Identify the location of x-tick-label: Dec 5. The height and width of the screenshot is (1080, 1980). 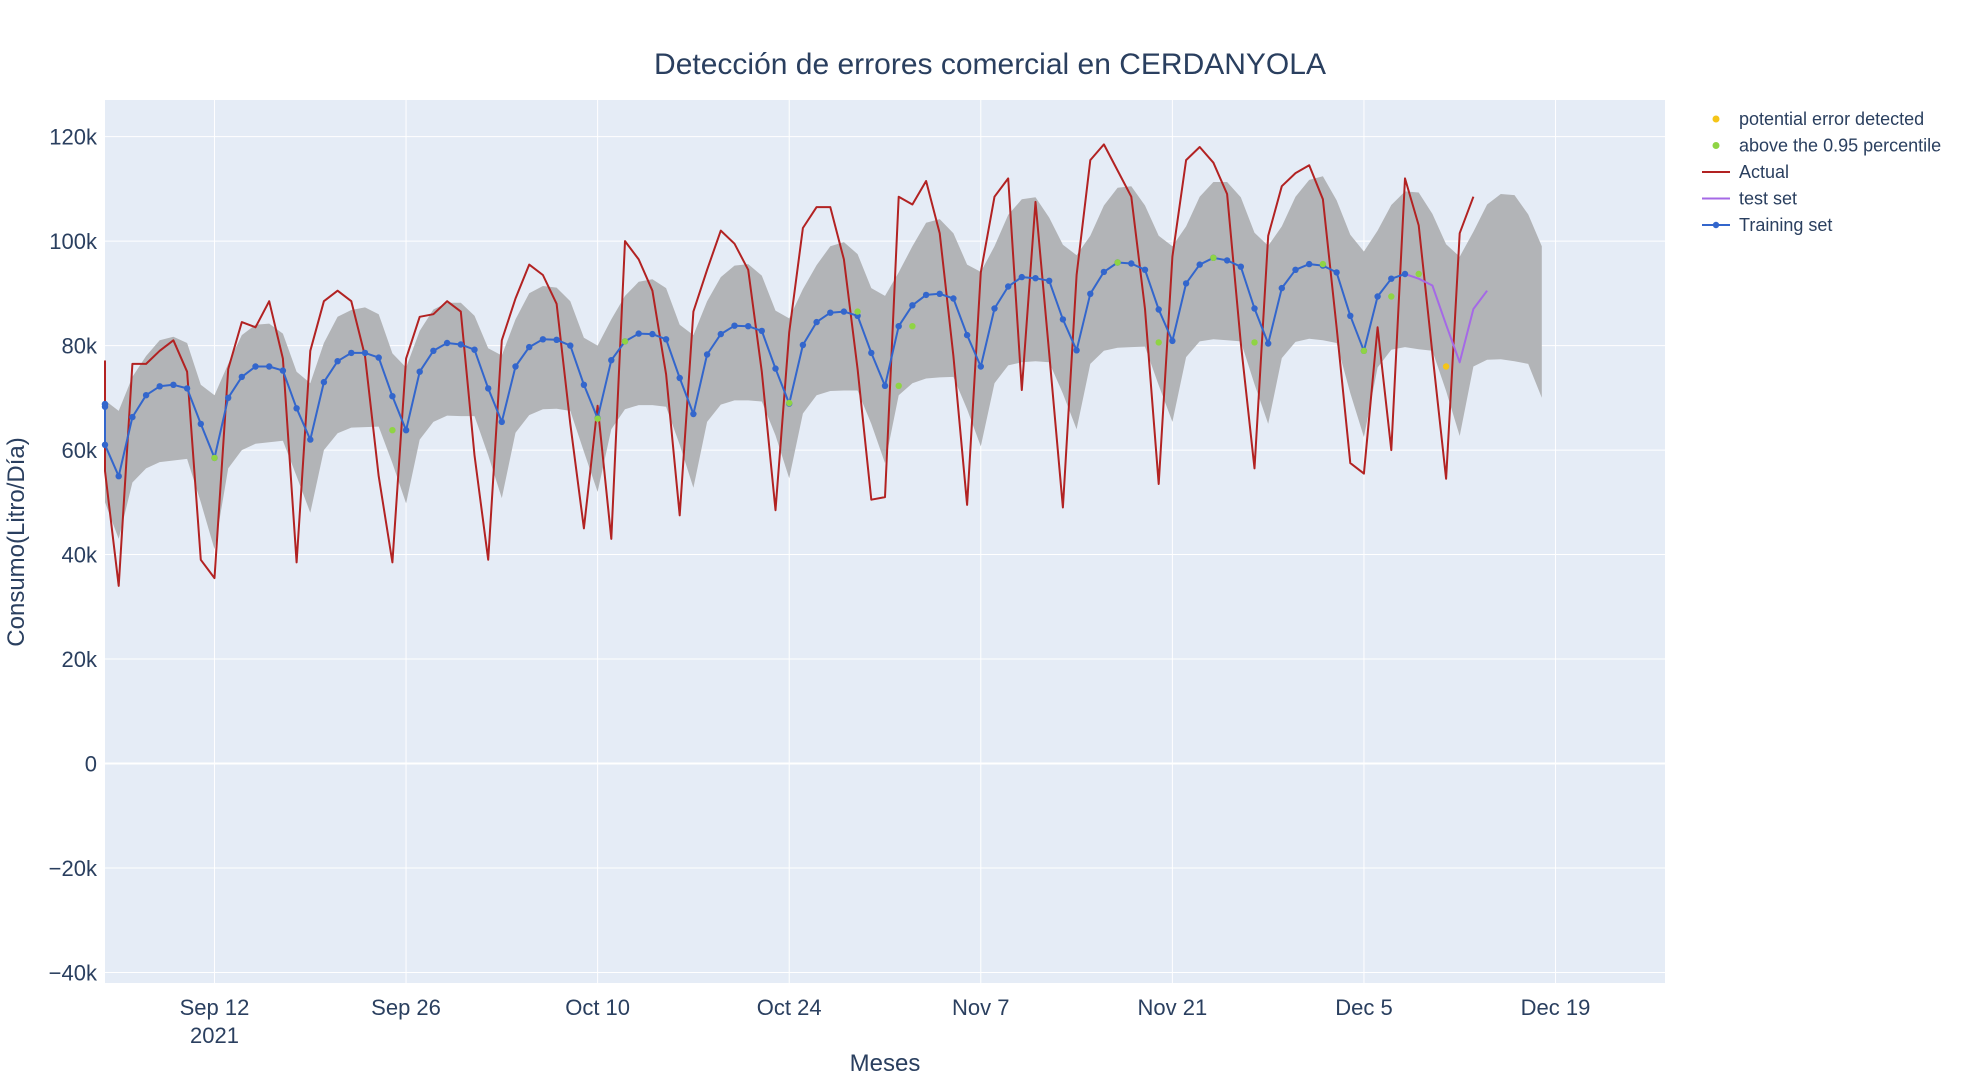
(1363, 1007).